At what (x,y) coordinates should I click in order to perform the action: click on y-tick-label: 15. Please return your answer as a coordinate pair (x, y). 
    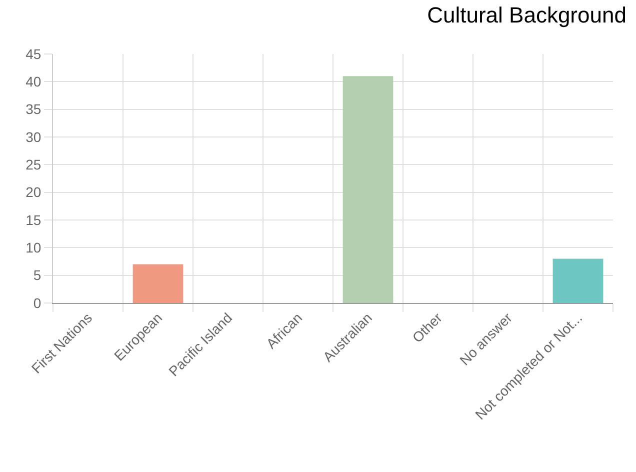
    Looking at the image, I should click on (34, 220).